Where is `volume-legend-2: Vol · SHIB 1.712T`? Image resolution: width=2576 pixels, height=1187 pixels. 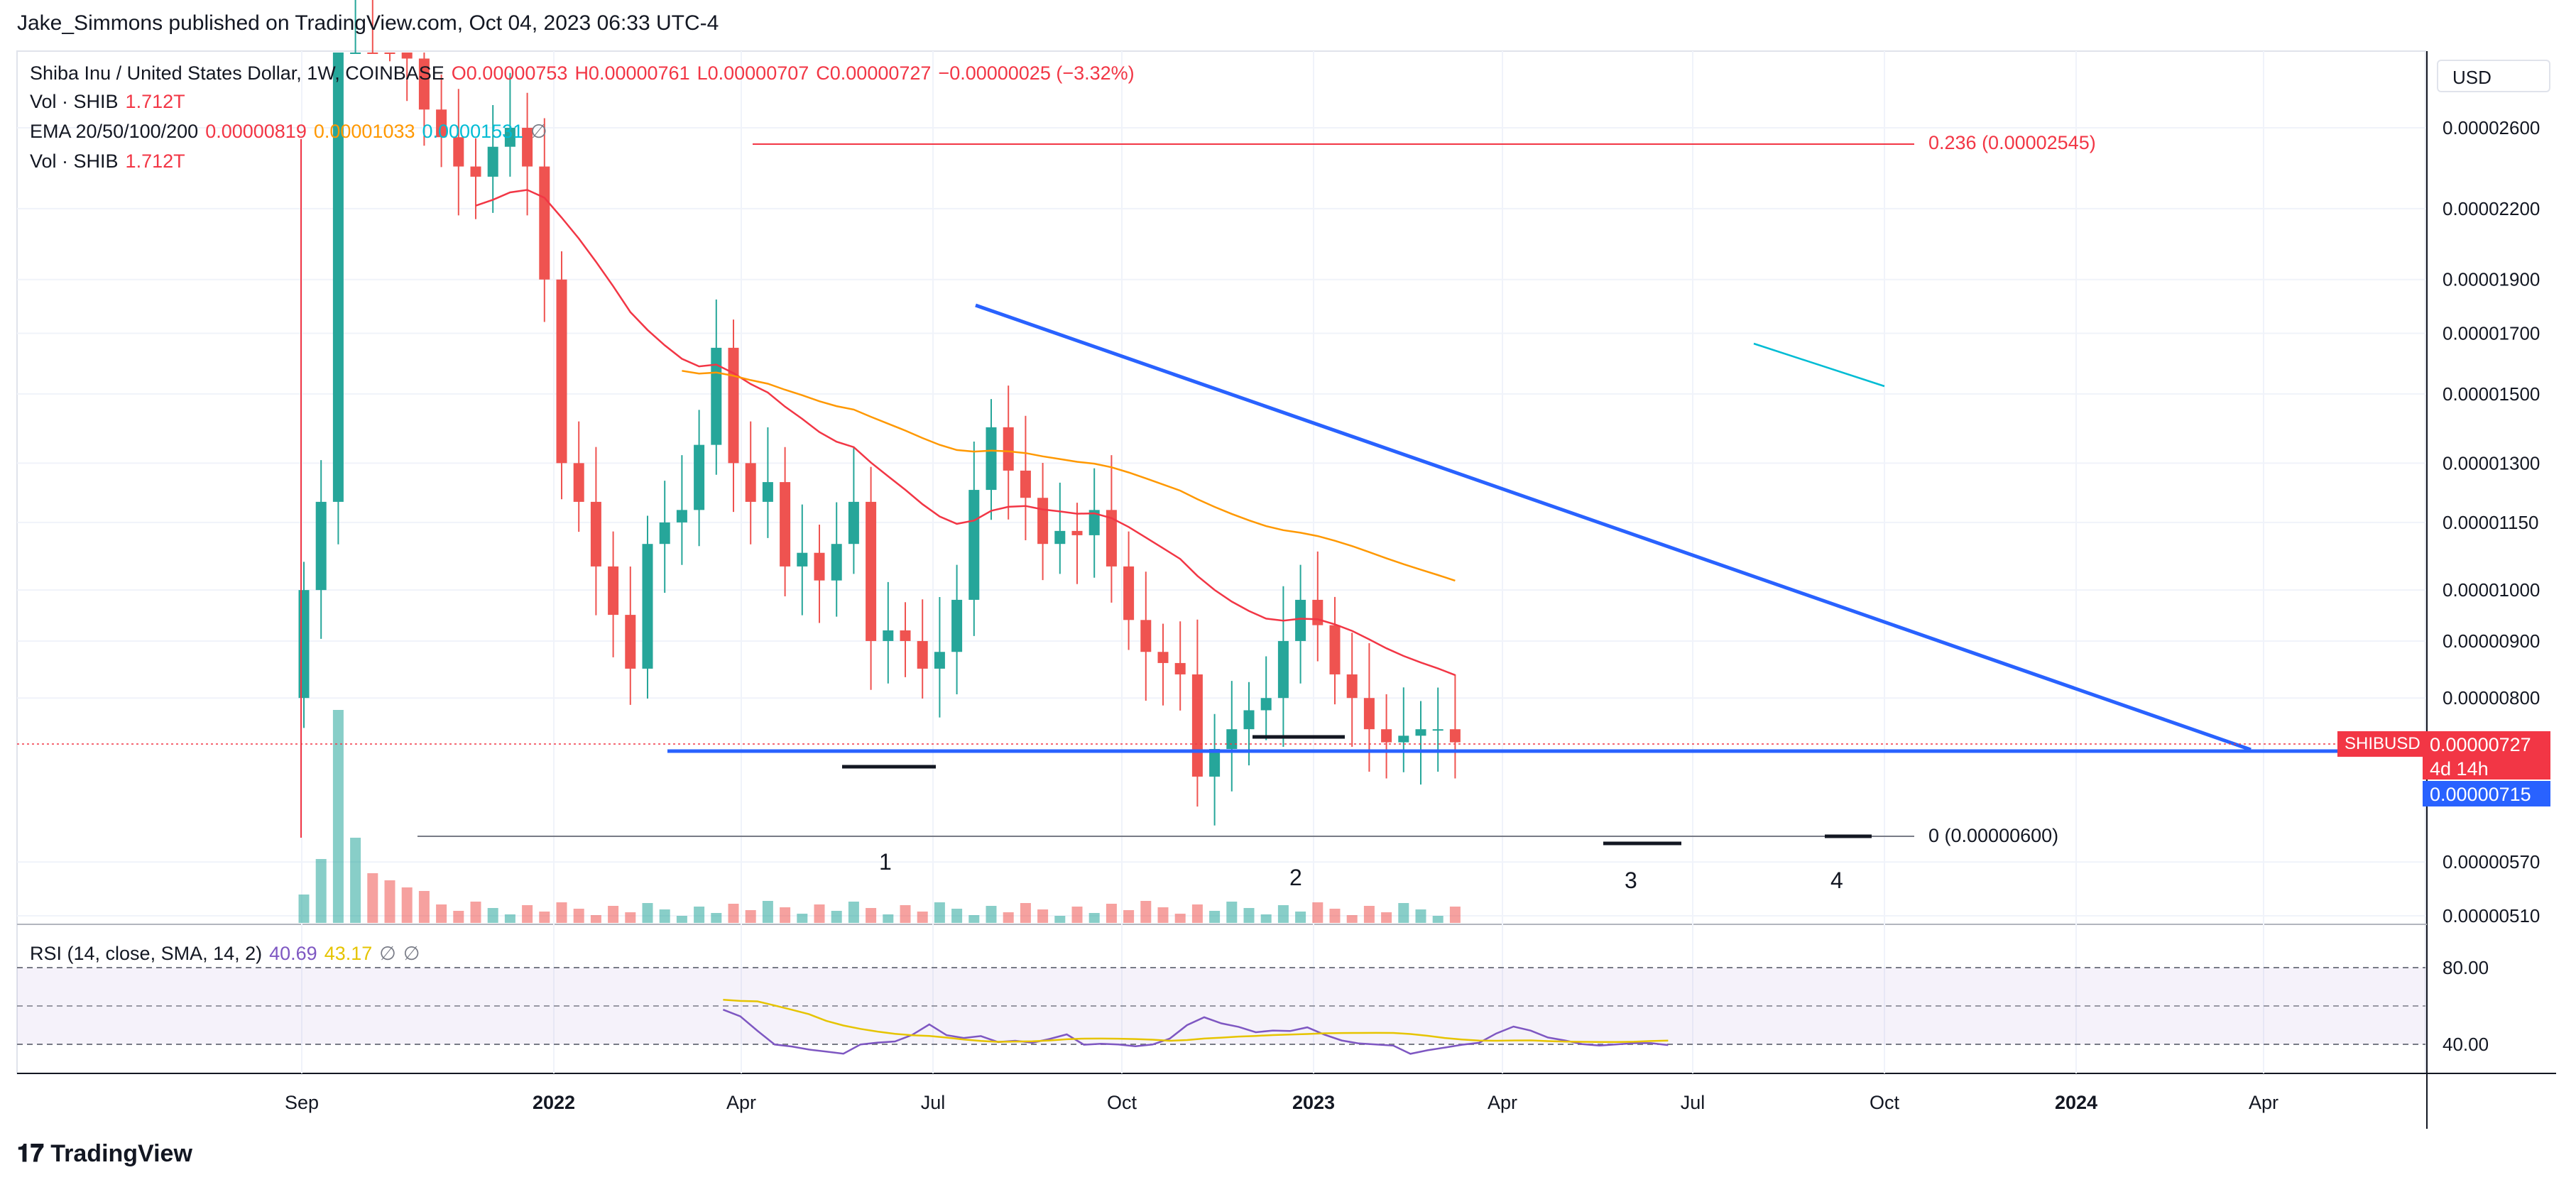
volume-legend-2: Vol · SHIB 1.712T is located at coordinates (111, 162).